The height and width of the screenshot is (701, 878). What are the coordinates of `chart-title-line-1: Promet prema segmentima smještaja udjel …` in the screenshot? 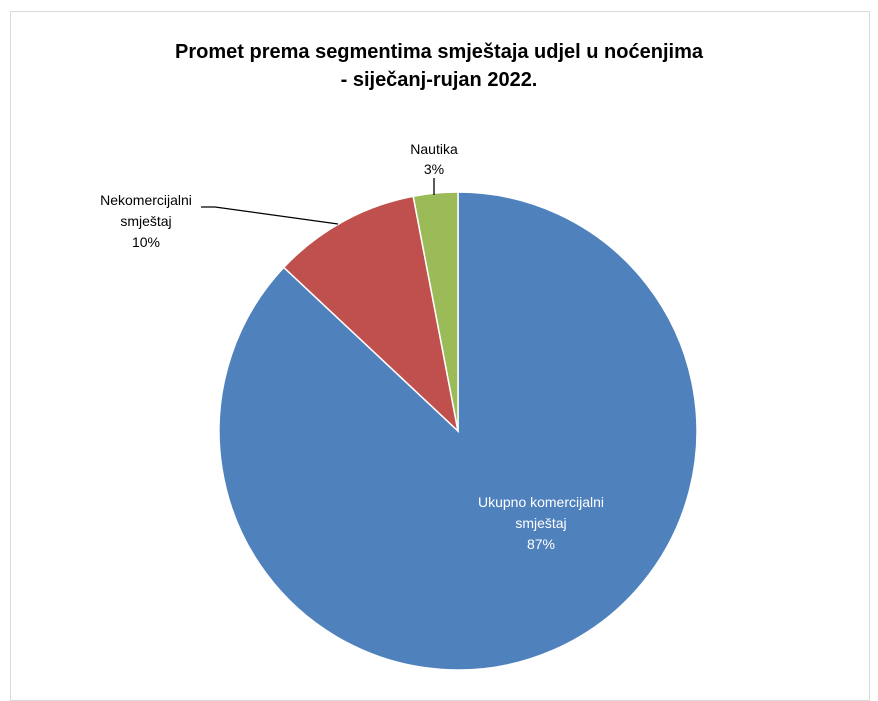 It's located at (439, 52).